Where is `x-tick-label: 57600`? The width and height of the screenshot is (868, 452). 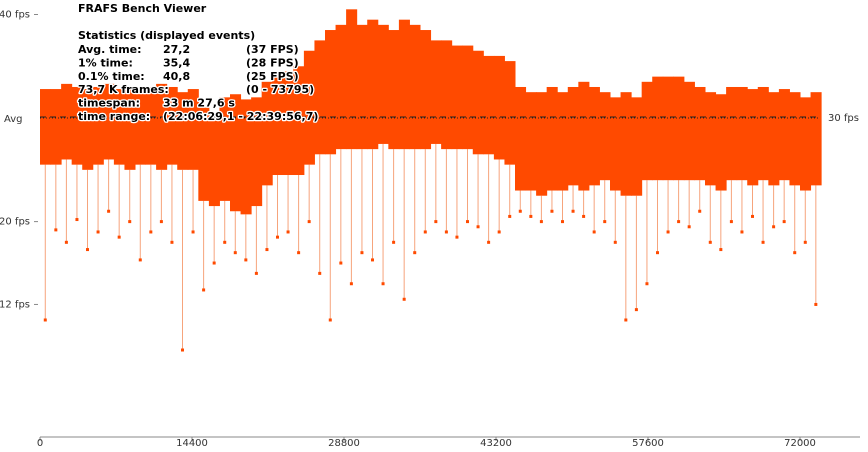 x-tick-label: 57600 is located at coordinates (648, 443).